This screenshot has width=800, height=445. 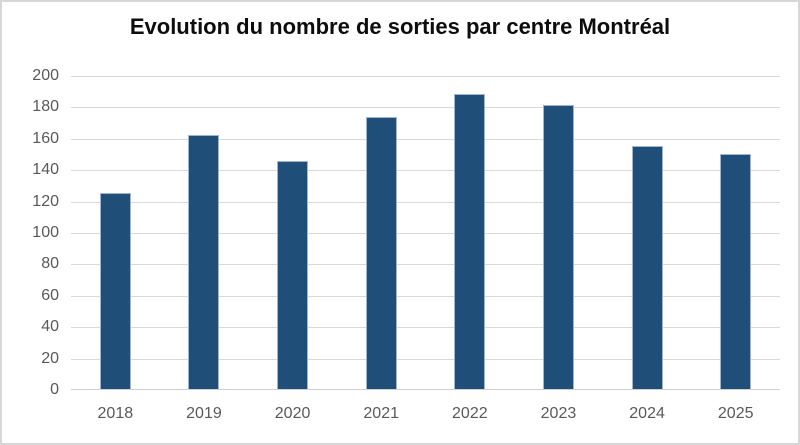 I want to click on x-axis-tick-label: 2019, so click(x=204, y=413).